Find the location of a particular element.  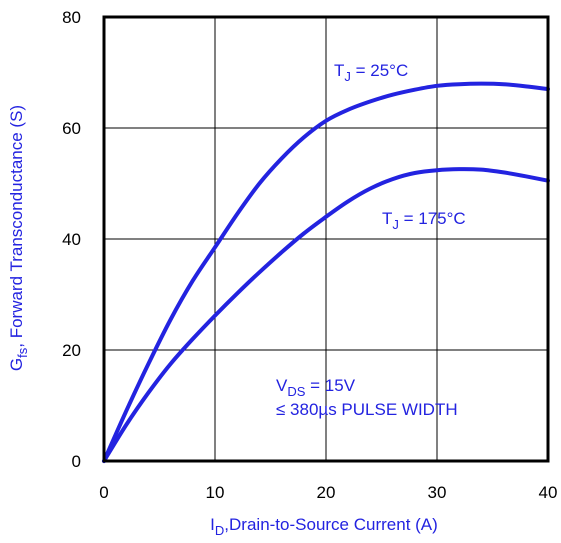

y-tick-labels: 0 20 40 60 80 is located at coordinates (71, 239).